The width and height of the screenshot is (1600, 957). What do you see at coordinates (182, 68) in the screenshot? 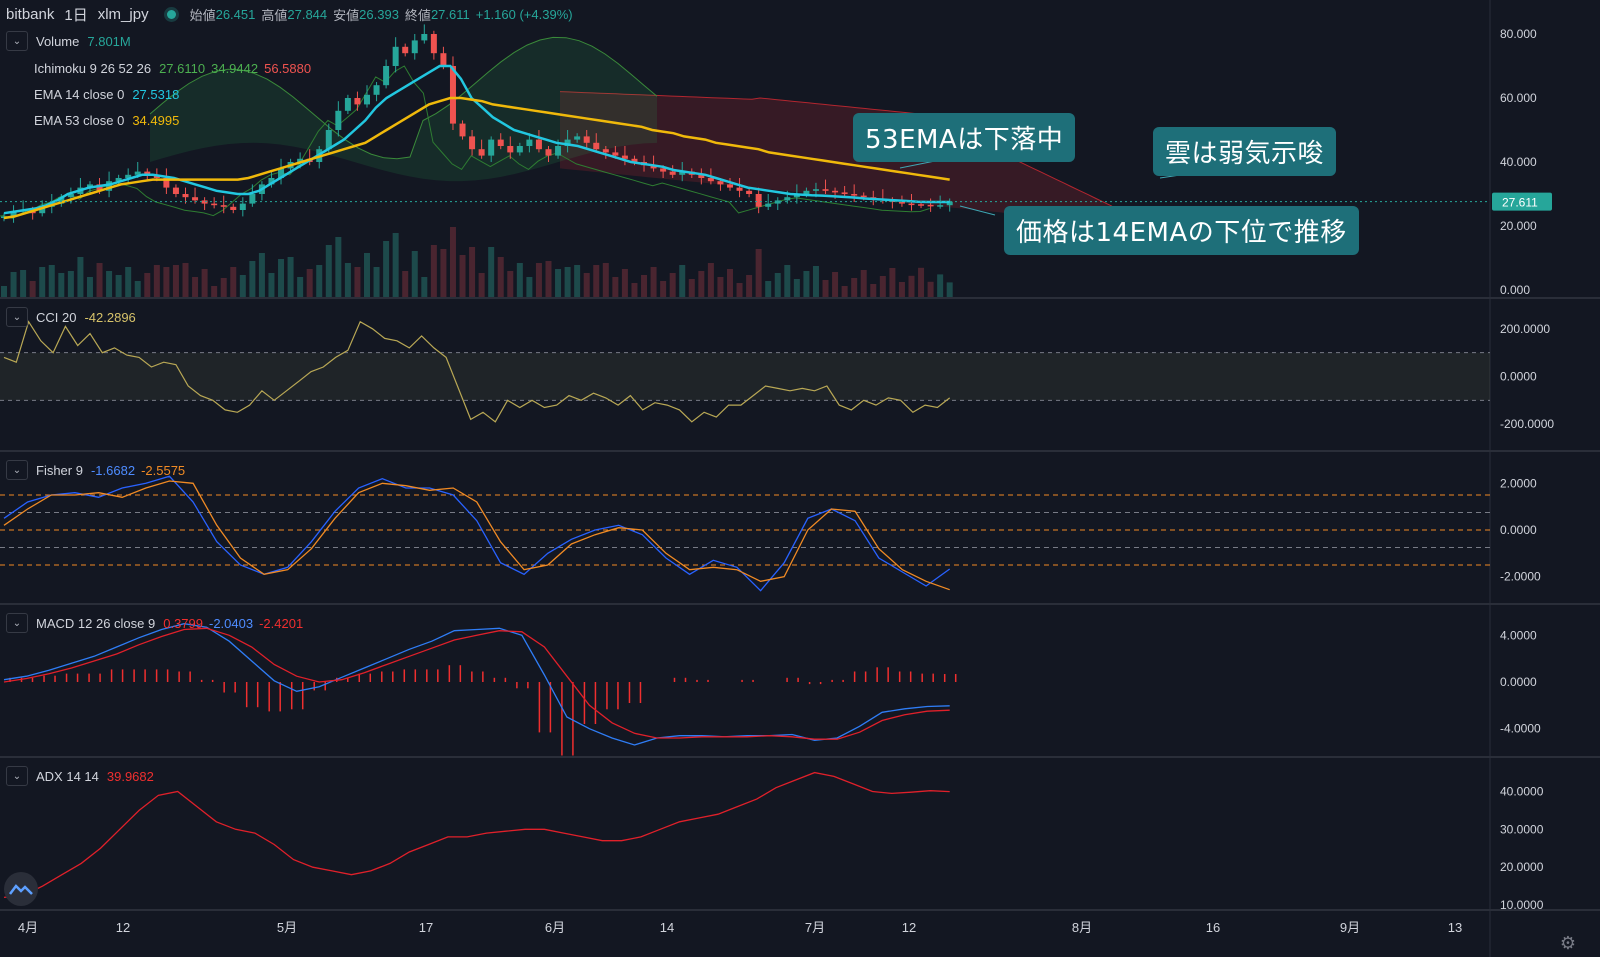
I see `legend-value: 27.6110` at bounding box center [182, 68].